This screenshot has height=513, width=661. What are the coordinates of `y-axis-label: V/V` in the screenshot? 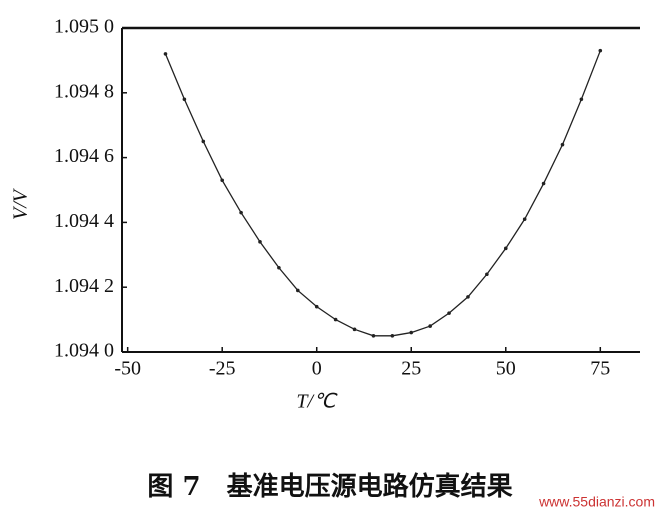 It's located at (21, 203).